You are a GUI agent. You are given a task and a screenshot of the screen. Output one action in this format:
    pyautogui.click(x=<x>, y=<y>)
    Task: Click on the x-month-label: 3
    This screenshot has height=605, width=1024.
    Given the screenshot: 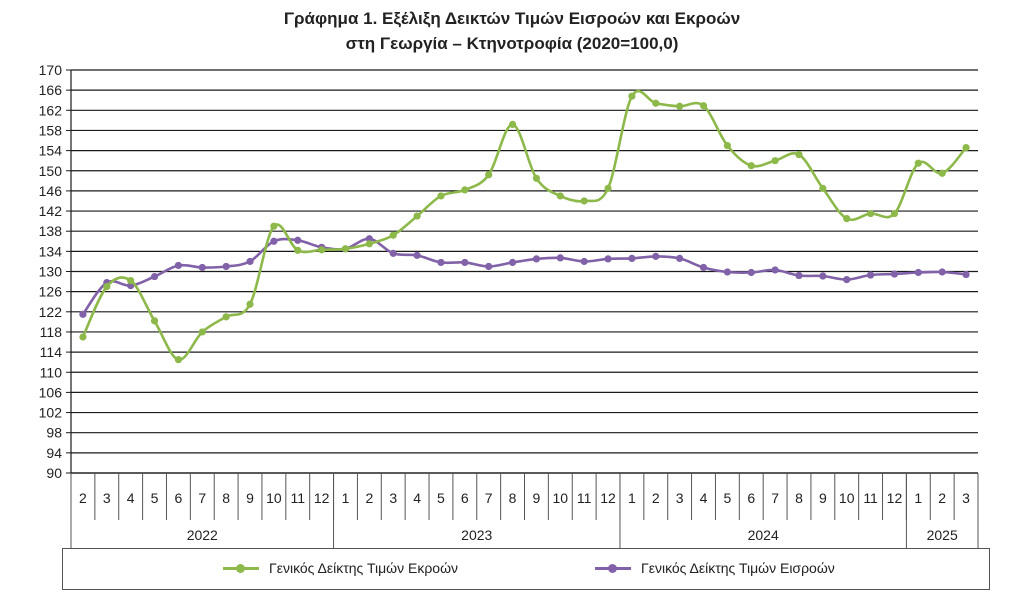 What is the action you would take?
    pyautogui.click(x=680, y=498)
    